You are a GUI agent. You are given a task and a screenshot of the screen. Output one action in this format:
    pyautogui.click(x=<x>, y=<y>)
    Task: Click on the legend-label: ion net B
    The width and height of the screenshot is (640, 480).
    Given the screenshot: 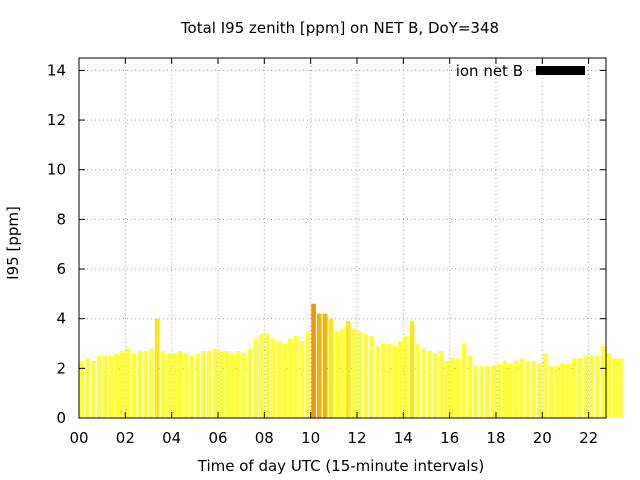 What is the action you would take?
    pyautogui.click(x=489, y=71)
    